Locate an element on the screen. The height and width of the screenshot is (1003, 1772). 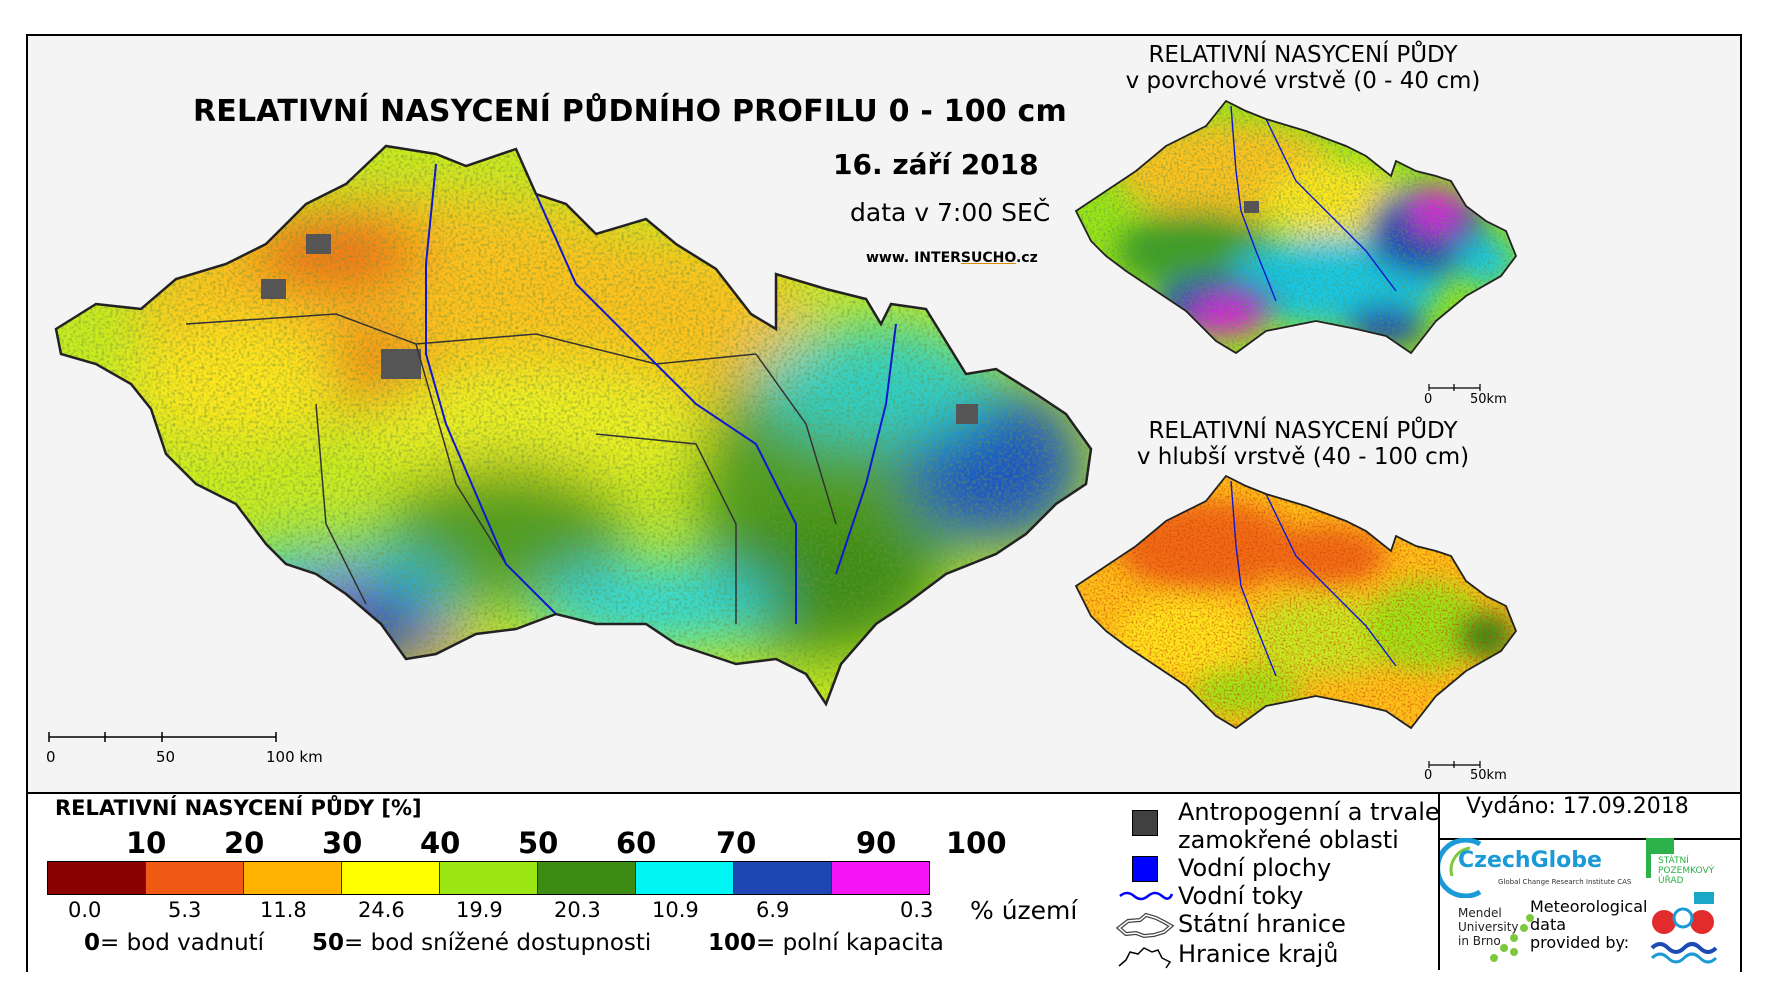
region-border-icon is located at coordinates (1145, 958).